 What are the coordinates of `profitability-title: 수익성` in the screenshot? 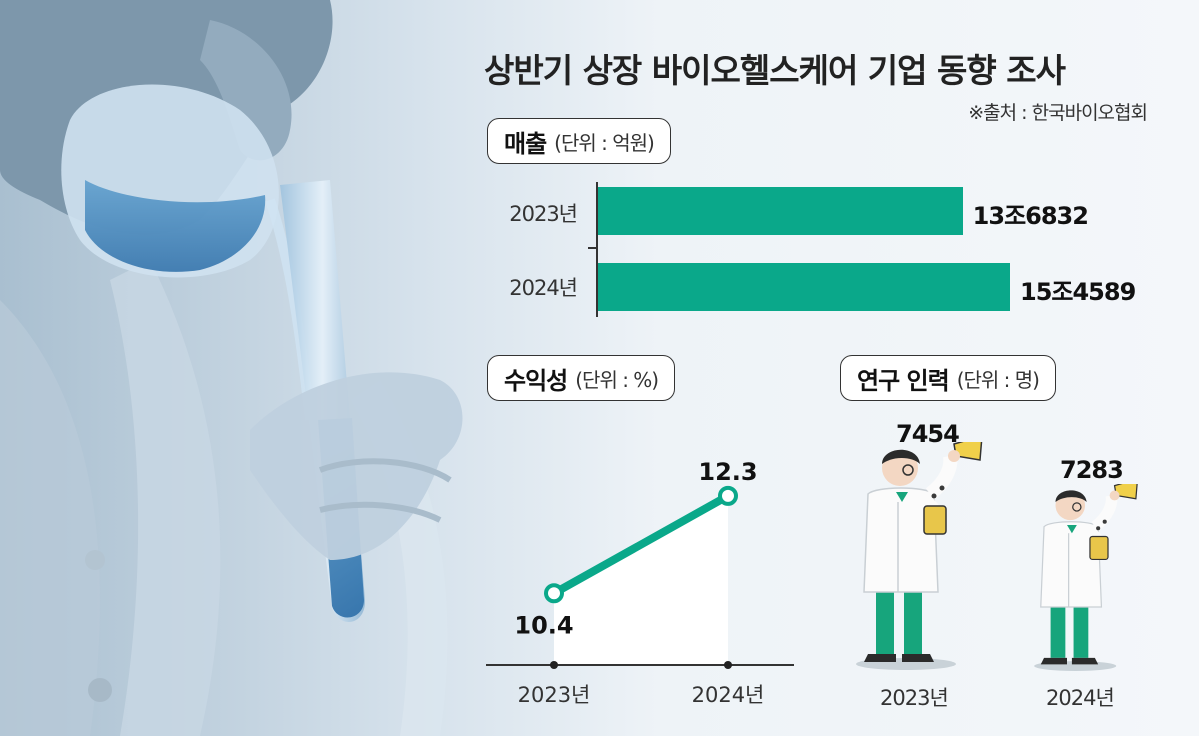 It's located at (536, 380).